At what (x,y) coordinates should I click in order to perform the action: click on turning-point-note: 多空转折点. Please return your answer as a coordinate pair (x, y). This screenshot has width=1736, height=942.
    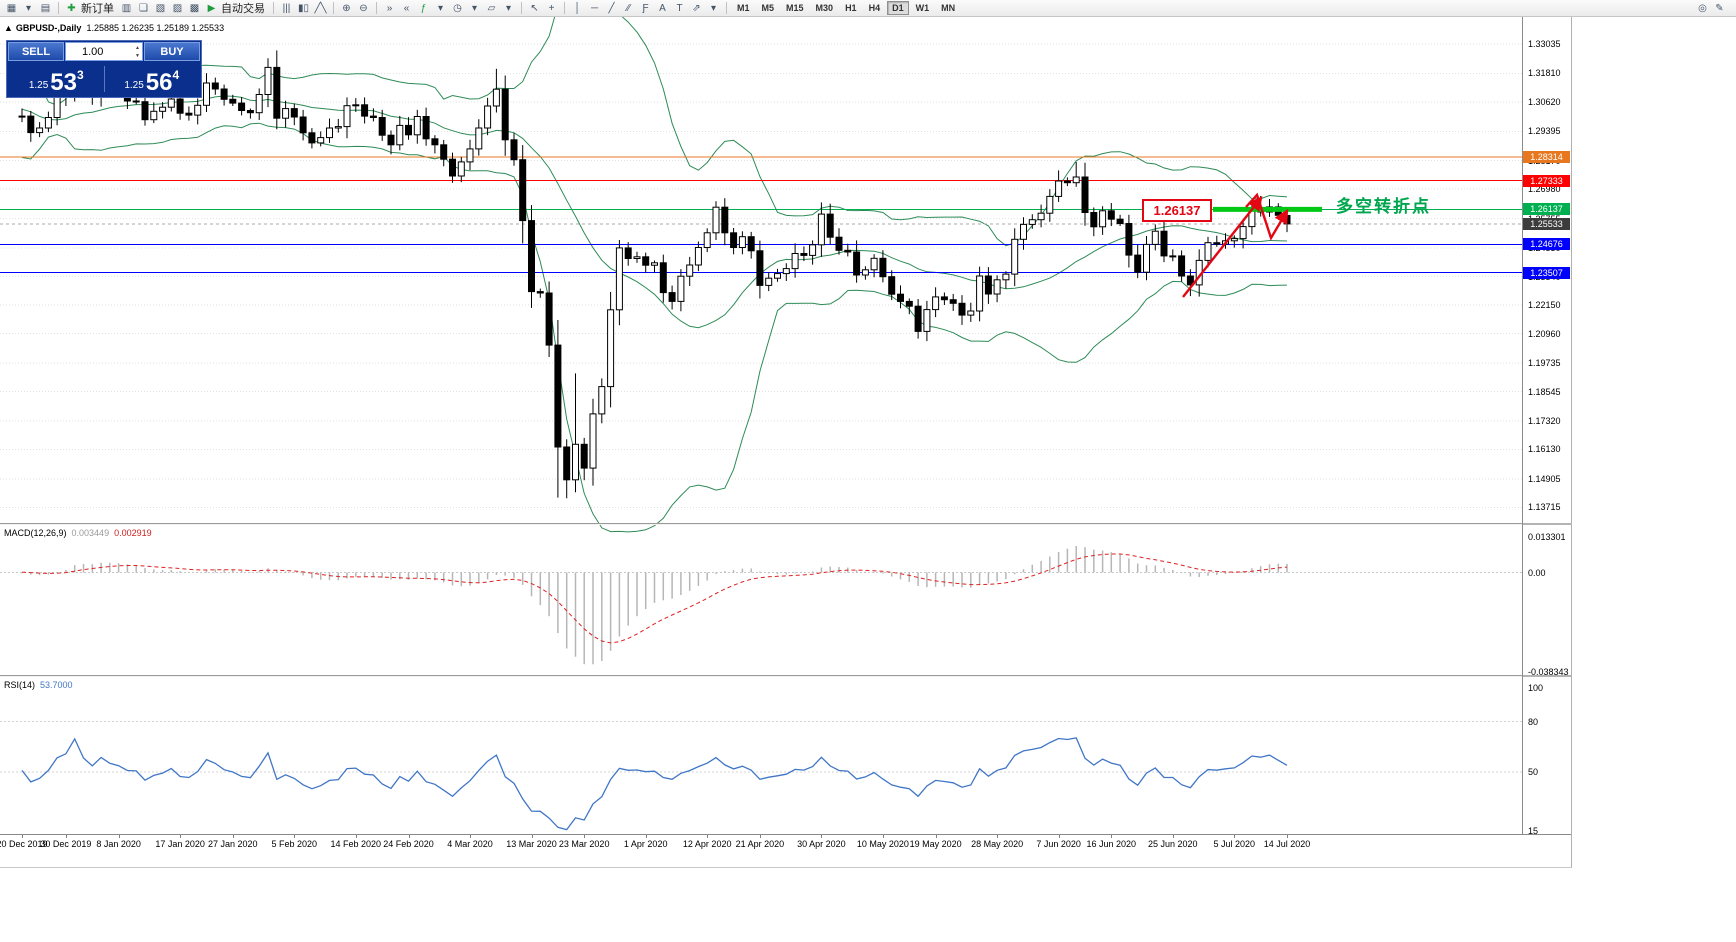
    Looking at the image, I should click on (1383, 206).